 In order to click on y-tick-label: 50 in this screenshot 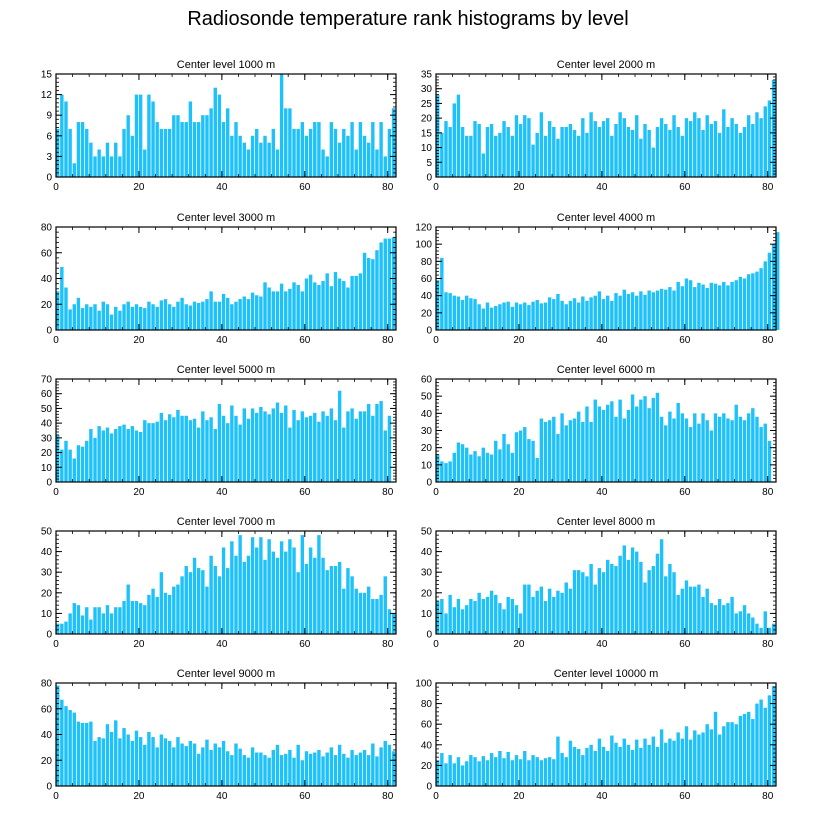, I will do `click(47, 409)`.